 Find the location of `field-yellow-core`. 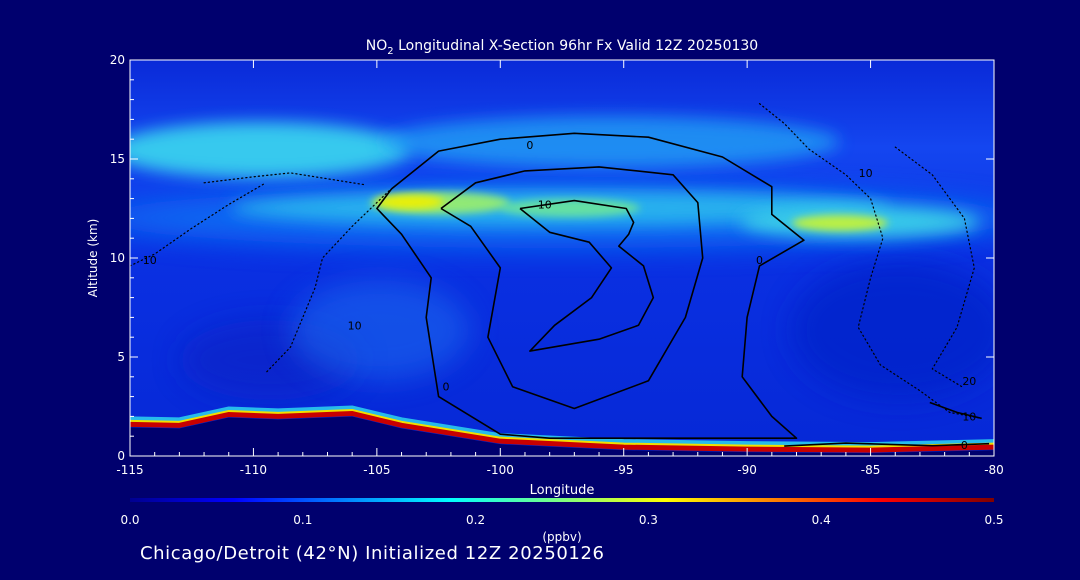

field-yellow-core is located at coordinates (410, 202).